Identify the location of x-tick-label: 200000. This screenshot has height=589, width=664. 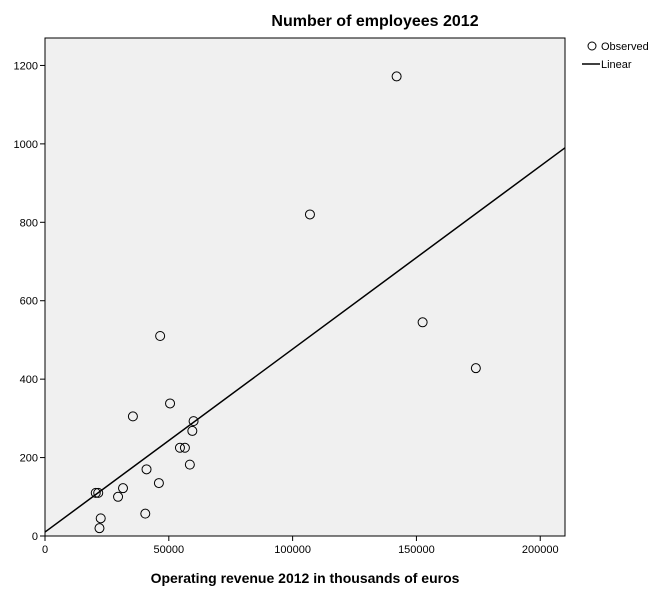
(540, 550).